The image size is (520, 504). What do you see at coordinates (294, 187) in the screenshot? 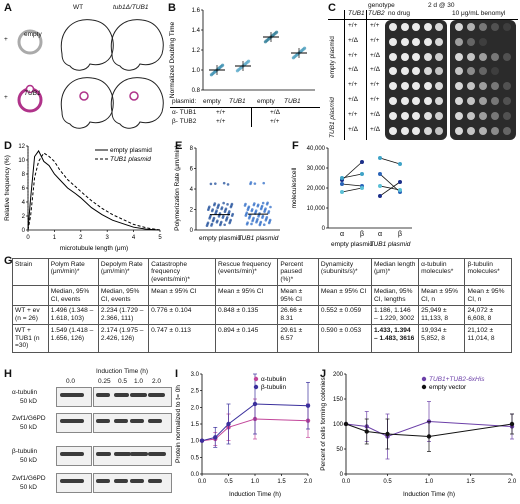
I see `f-ylabel: molecules/cell` at bounding box center [294, 187].